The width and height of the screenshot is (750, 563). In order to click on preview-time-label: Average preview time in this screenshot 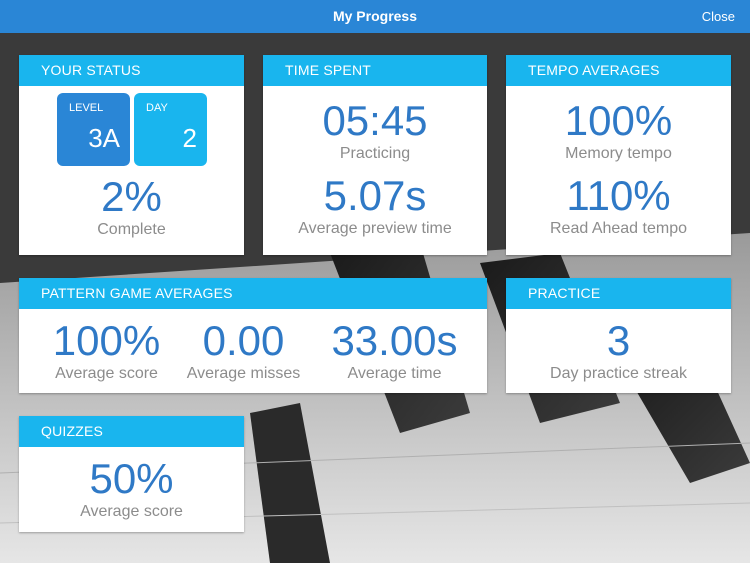, I will do `click(375, 228)`.